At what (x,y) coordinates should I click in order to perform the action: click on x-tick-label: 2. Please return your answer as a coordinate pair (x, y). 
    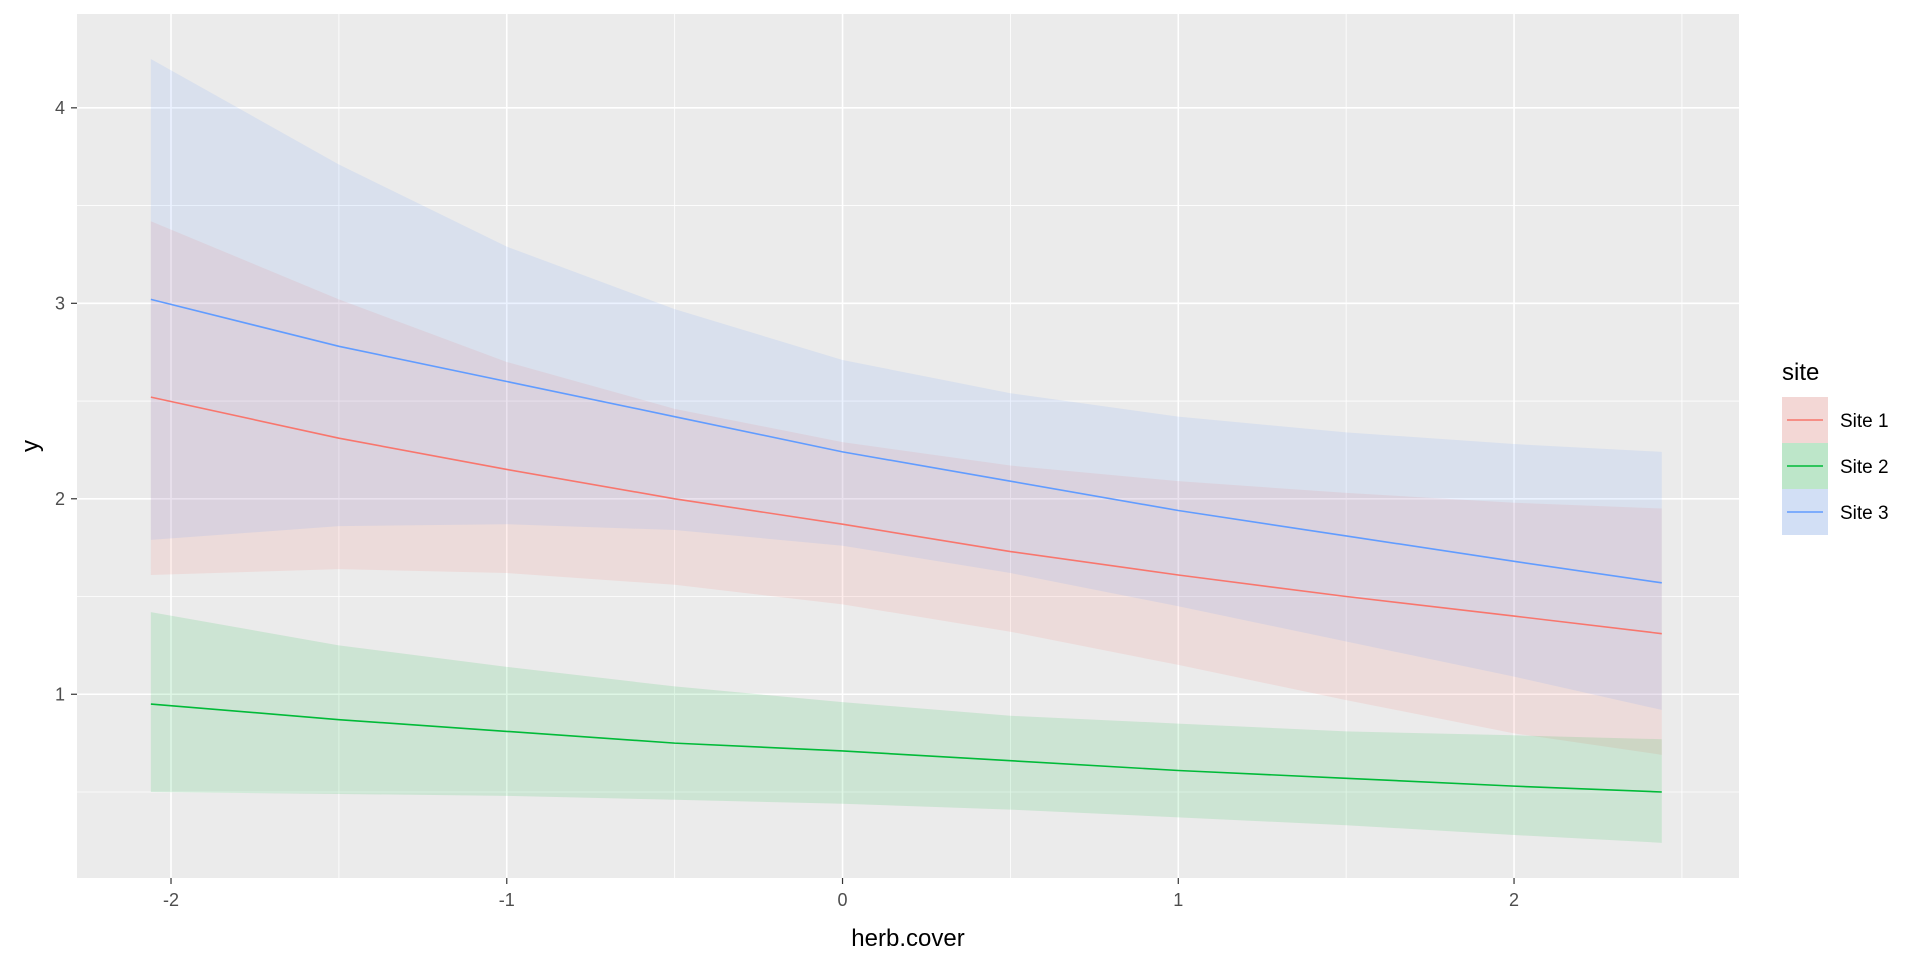
    Looking at the image, I should click on (1514, 900).